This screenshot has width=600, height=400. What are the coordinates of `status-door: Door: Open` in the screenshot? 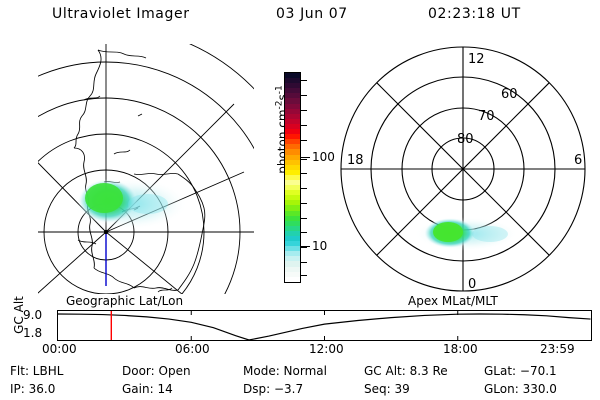 It's located at (156, 371).